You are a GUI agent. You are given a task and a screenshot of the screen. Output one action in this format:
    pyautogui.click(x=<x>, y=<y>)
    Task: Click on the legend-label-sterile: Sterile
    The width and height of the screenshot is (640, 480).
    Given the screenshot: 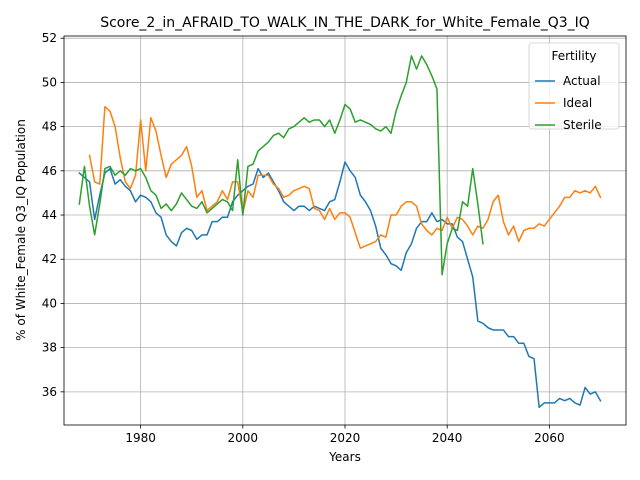 What is the action you would take?
    pyautogui.click(x=582, y=125)
    